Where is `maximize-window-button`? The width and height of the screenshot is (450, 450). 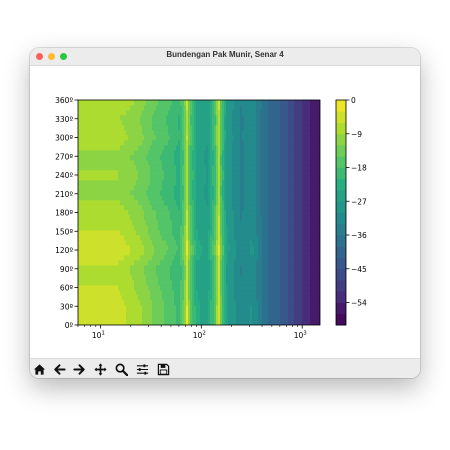
maximize-window-button is located at coordinates (63, 56).